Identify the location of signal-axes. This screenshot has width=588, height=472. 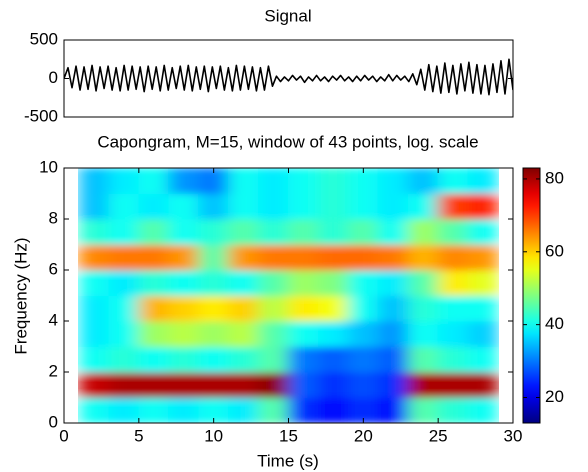
(288, 78).